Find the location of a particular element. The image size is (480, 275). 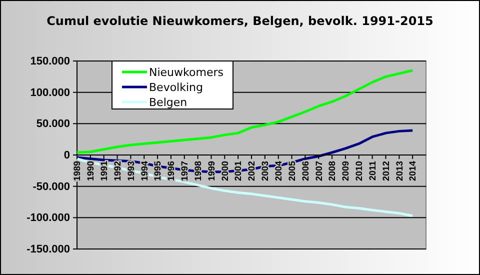

x-tick-label: 2001 is located at coordinates (238, 171).